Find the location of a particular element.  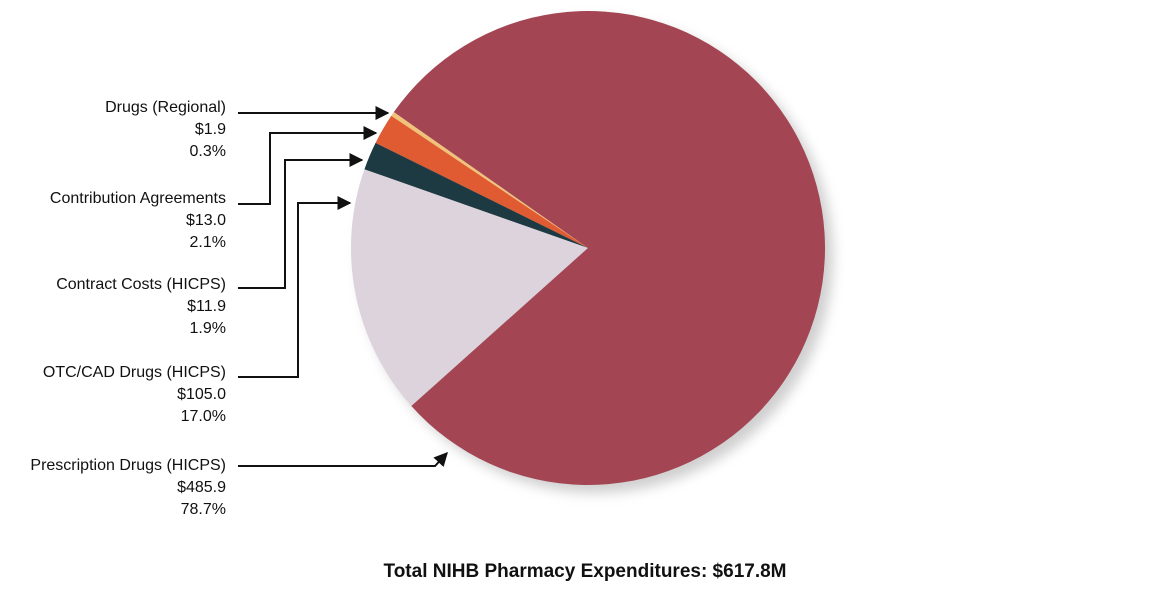

percent-label: 17.0% is located at coordinates (203, 416).